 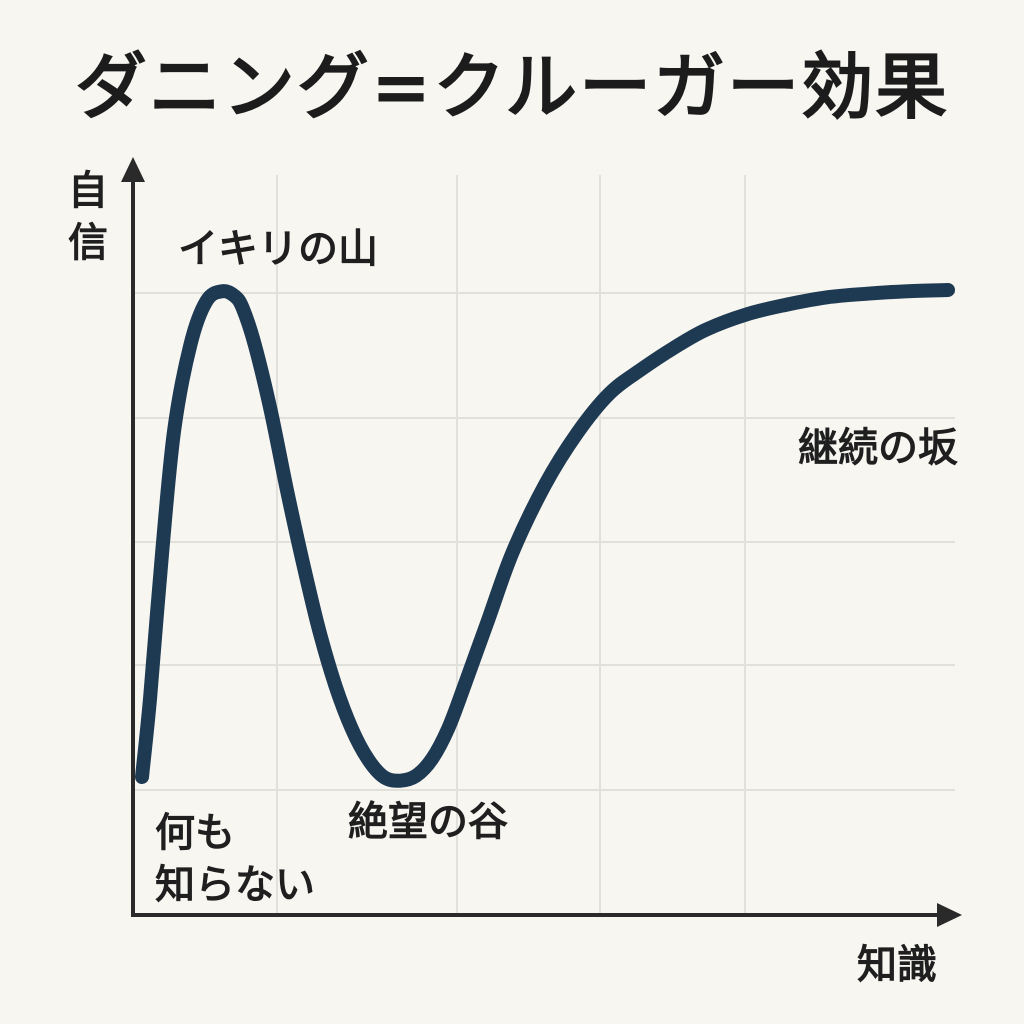 What do you see at coordinates (88, 191) in the screenshot?
I see `y-axis-label-line-1: 自` at bounding box center [88, 191].